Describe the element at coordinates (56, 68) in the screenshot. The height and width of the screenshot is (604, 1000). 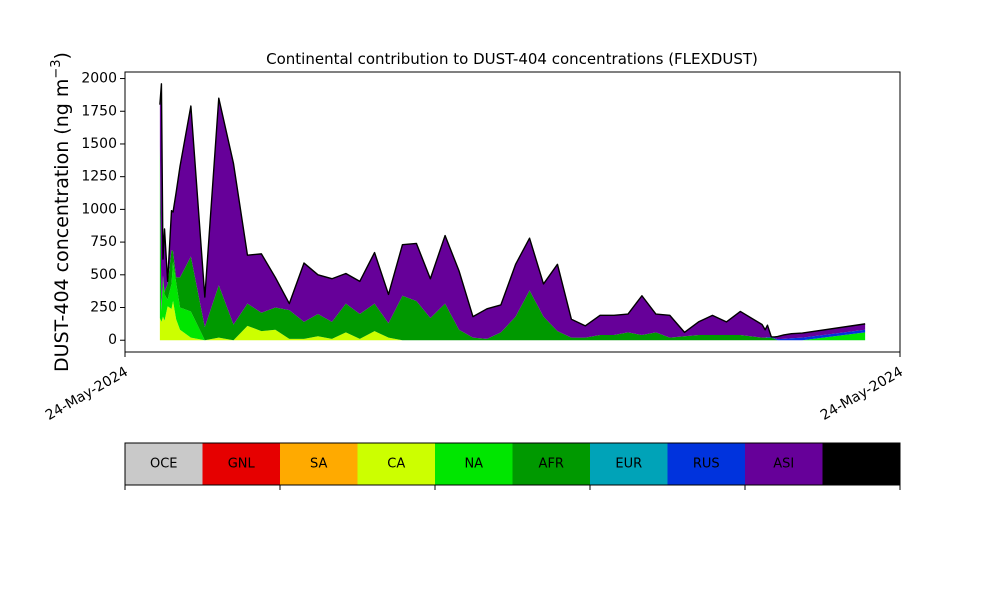
I see `y-axis-label-superscript: −3` at that location.